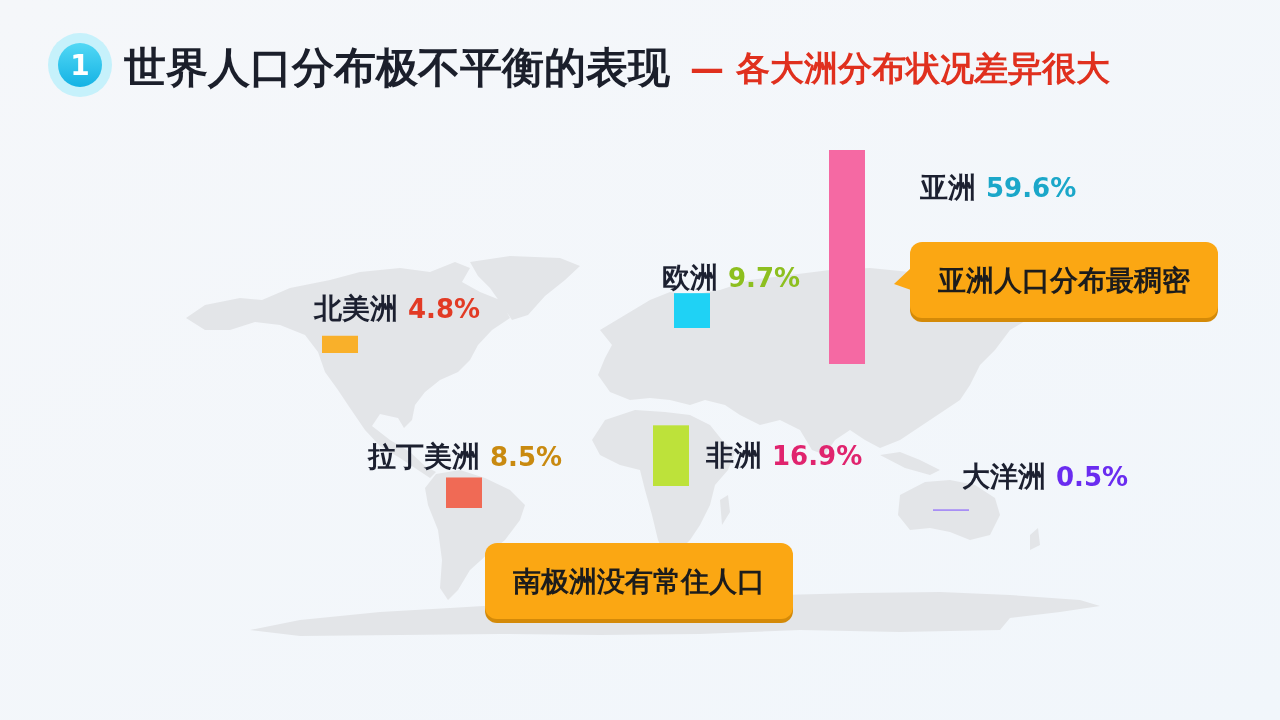  What do you see at coordinates (355, 308) in the screenshot?
I see `category-label: 北美洲` at bounding box center [355, 308].